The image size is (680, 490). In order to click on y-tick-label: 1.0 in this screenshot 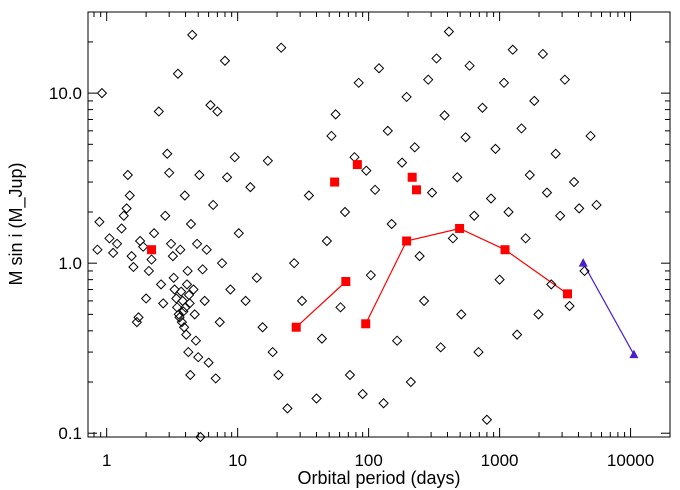, I will do `click(70, 263)`.